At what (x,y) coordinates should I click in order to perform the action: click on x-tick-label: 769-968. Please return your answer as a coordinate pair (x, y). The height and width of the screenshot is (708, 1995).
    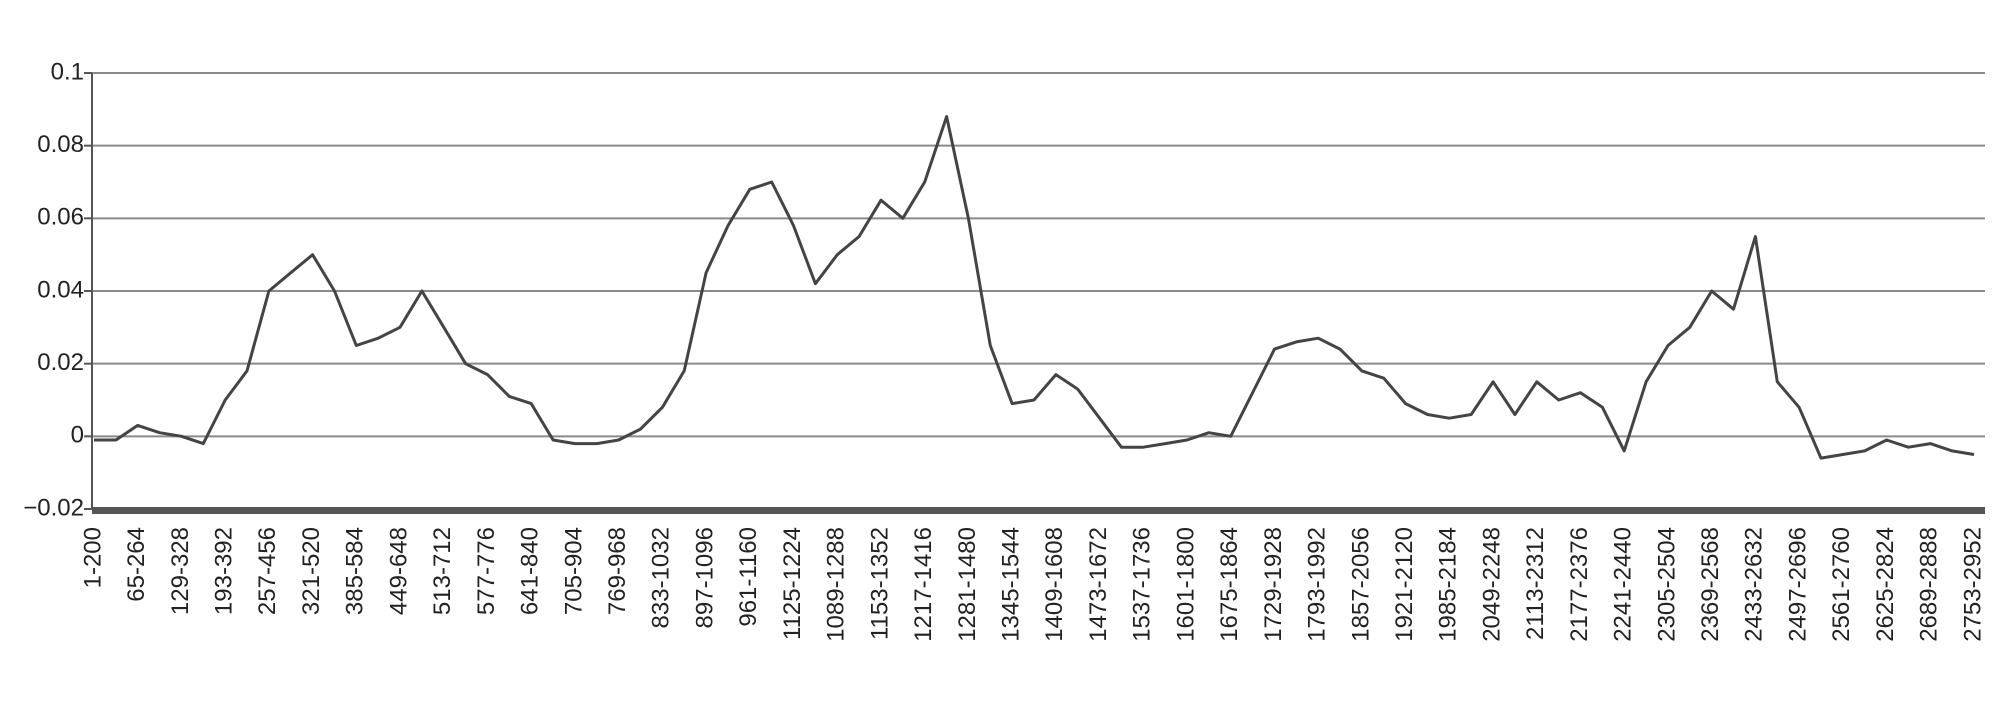
    Looking at the image, I should click on (617, 571).